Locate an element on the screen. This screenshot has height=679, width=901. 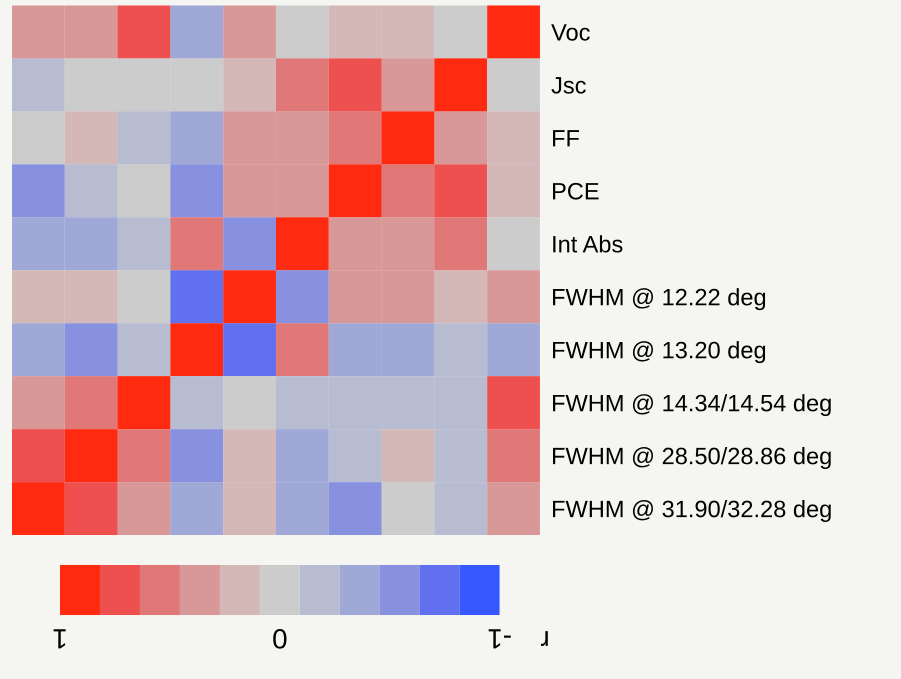
color-bar-label: -1 is located at coordinates (499, 638).